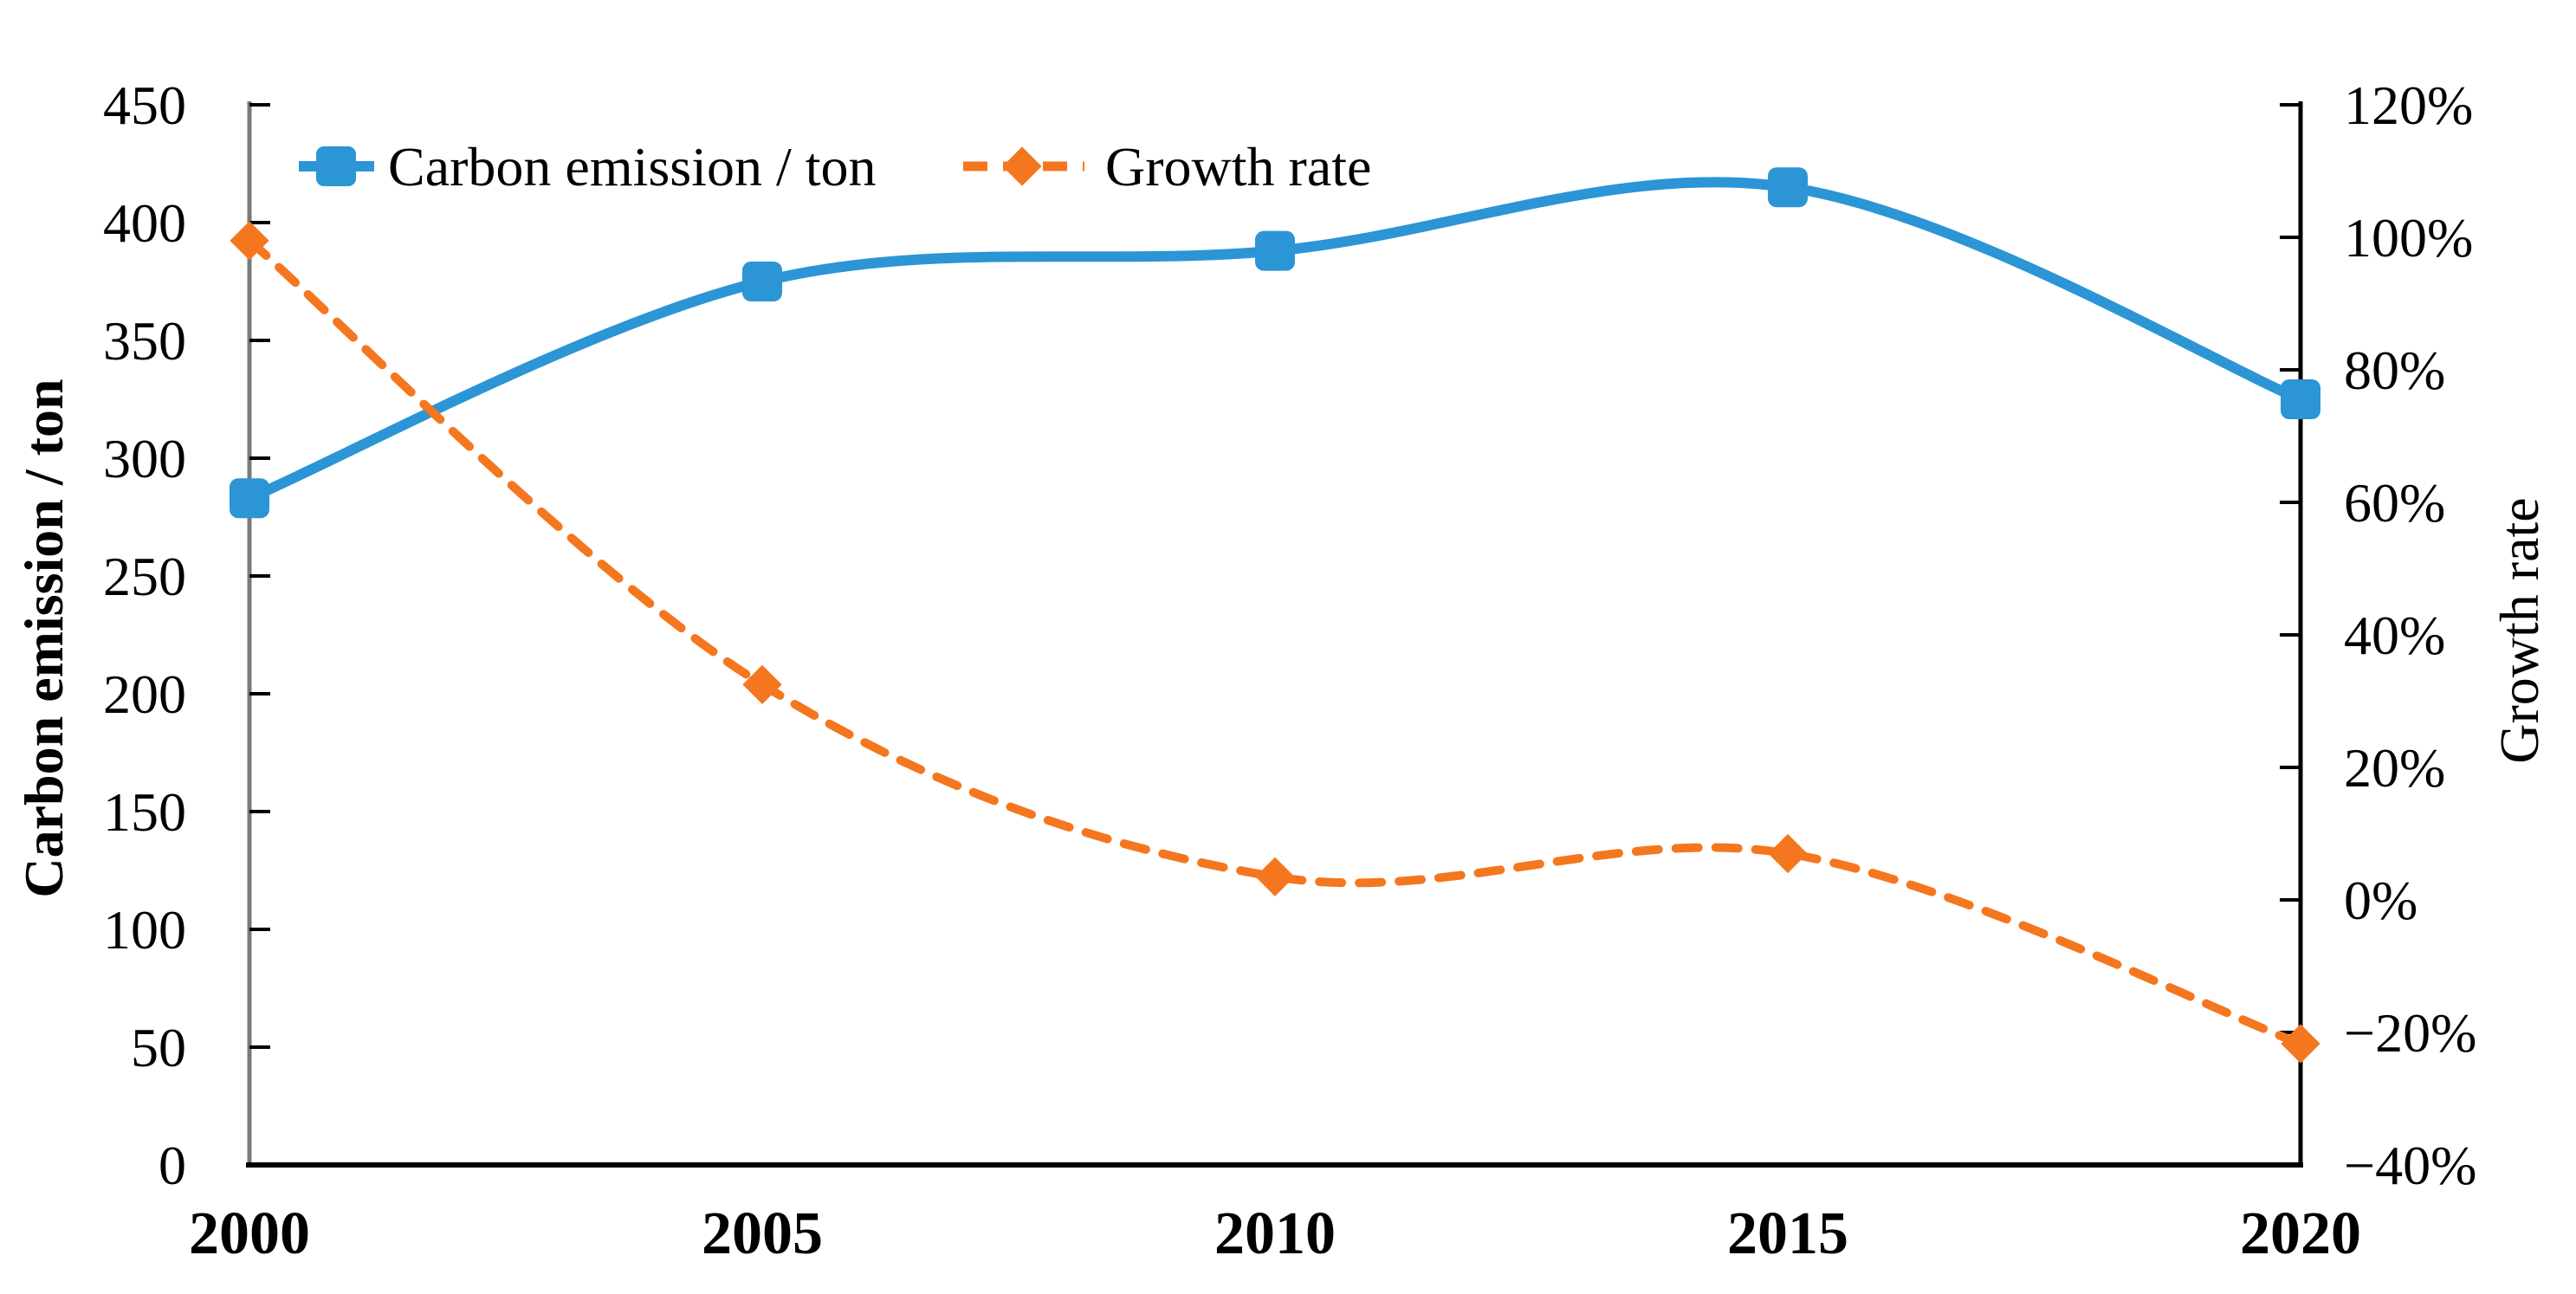  I want to click on y-left-tick-label: 350, so click(144, 341).